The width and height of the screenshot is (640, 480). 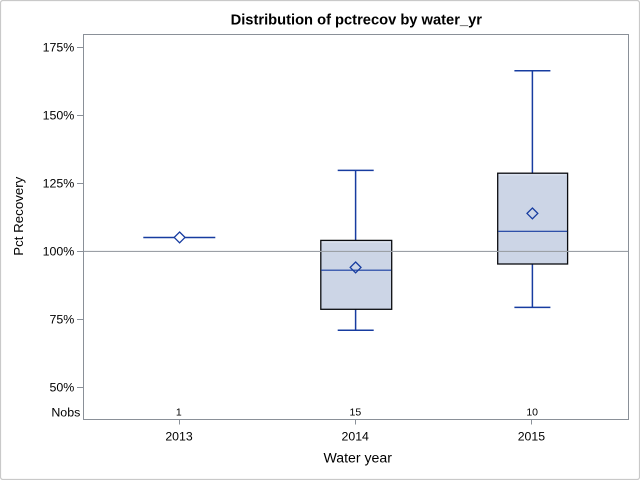 What do you see at coordinates (59, 252) in the screenshot?
I see `svg-text: 100%` at bounding box center [59, 252].